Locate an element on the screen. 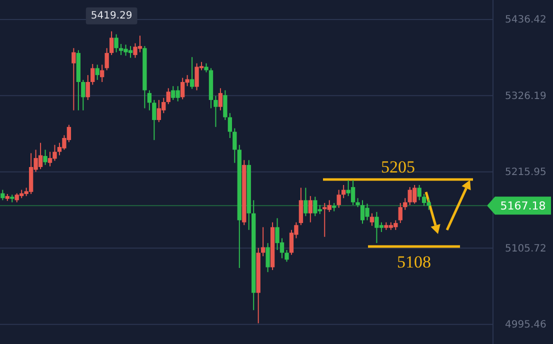  legend-label: 5108 is located at coordinates (414, 262).